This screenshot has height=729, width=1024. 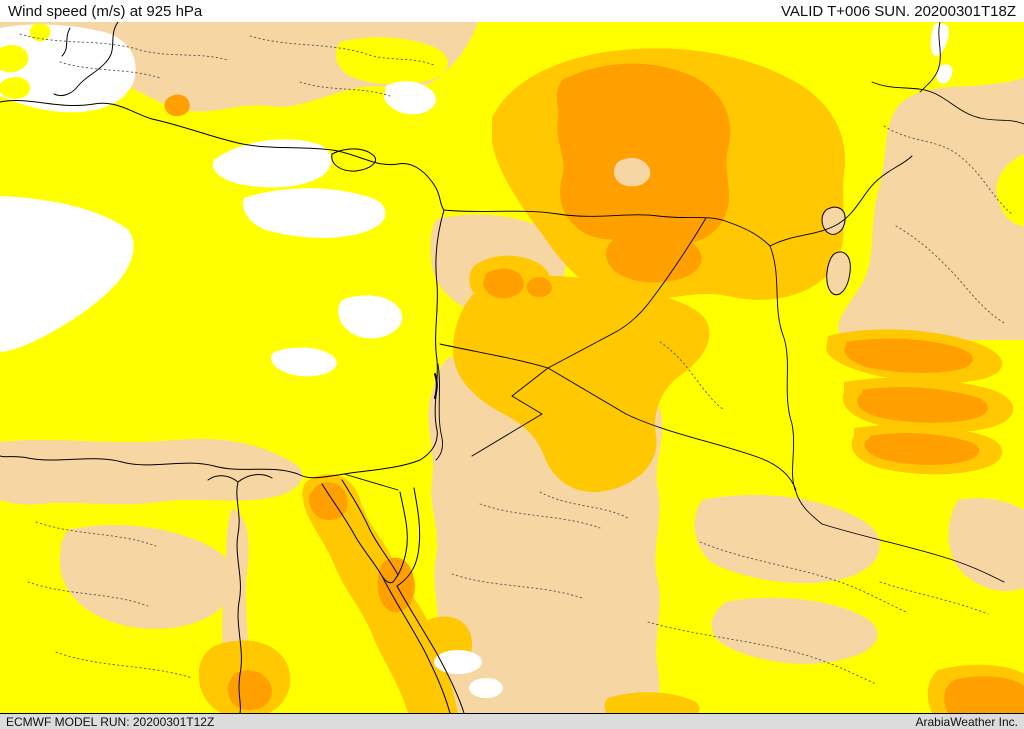 I want to click on valid-time: VALID T+006 SUN. 20200301T18Z, so click(x=898, y=11).